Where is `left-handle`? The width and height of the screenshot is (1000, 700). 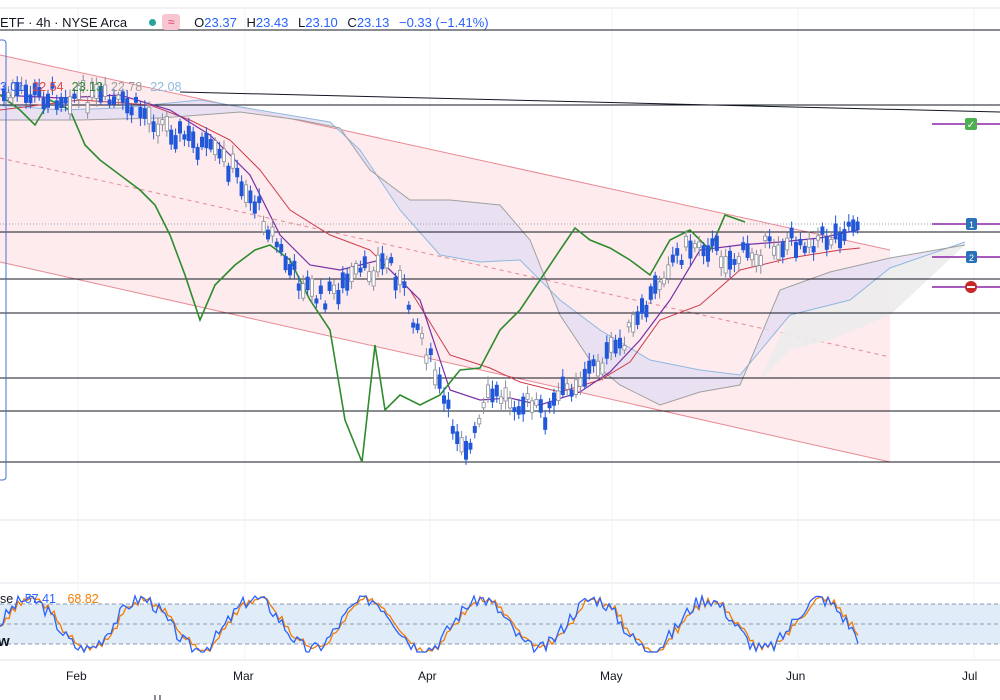
left-handle is located at coordinates (3, 260).